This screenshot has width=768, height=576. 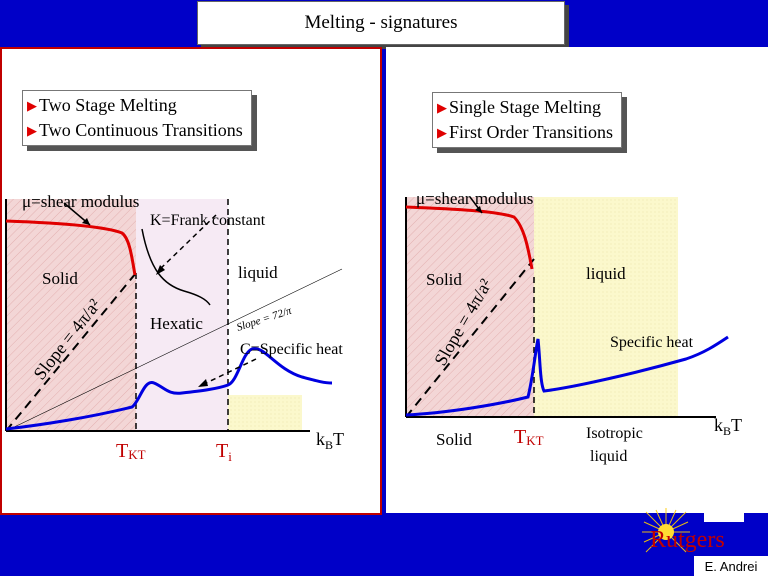 What do you see at coordinates (176, 323) in the screenshot?
I see `hexatic-label: Hexatic` at bounding box center [176, 323].